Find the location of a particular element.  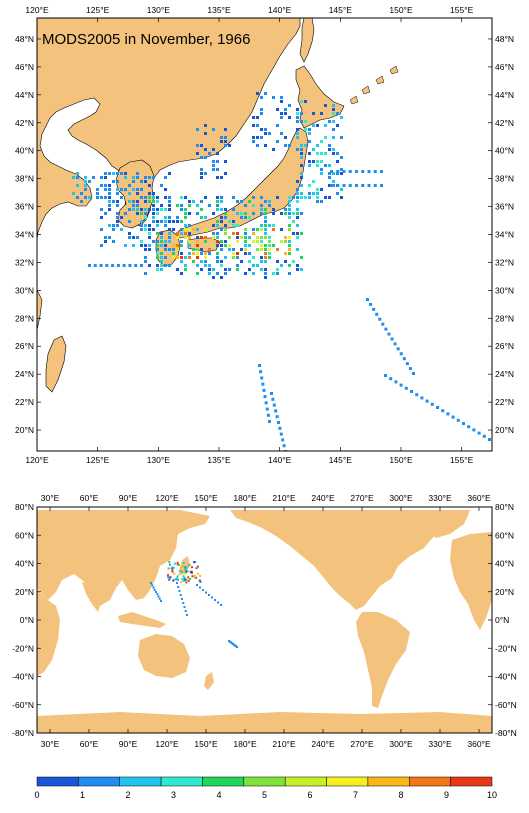

lon-tick-label-top: 155°E is located at coordinates (462, 10).